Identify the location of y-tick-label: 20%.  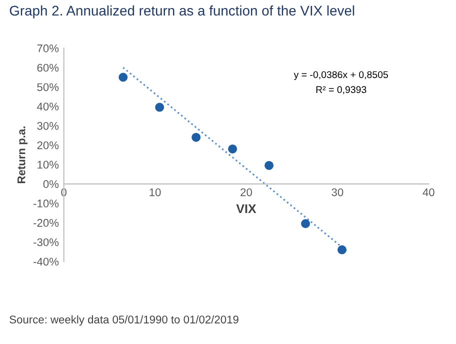
(48, 145).